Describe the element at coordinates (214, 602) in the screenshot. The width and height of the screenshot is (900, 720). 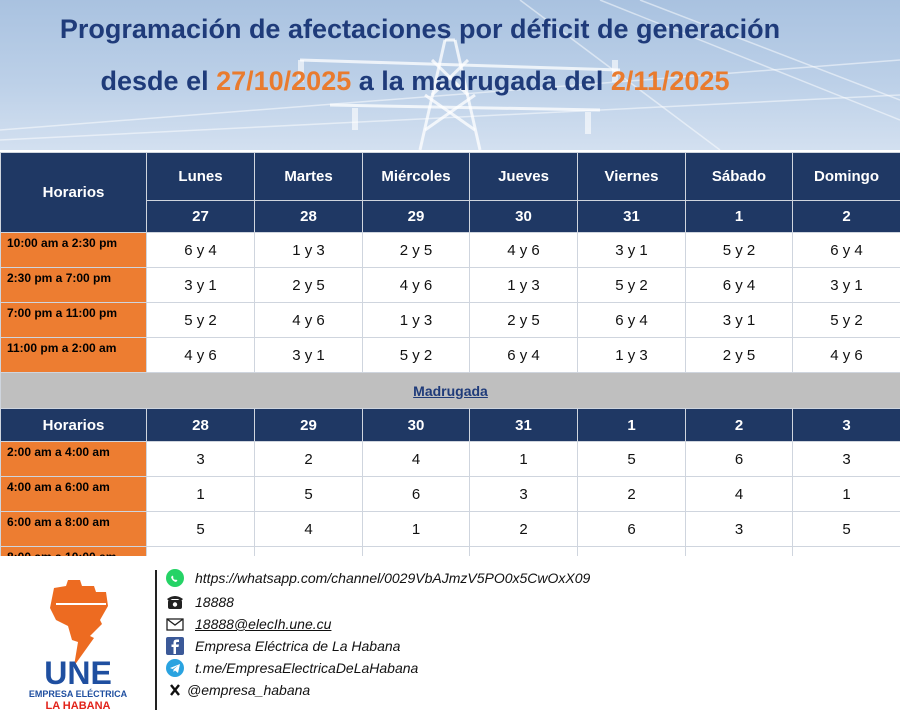
I see `contact-text: 18888` at that location.